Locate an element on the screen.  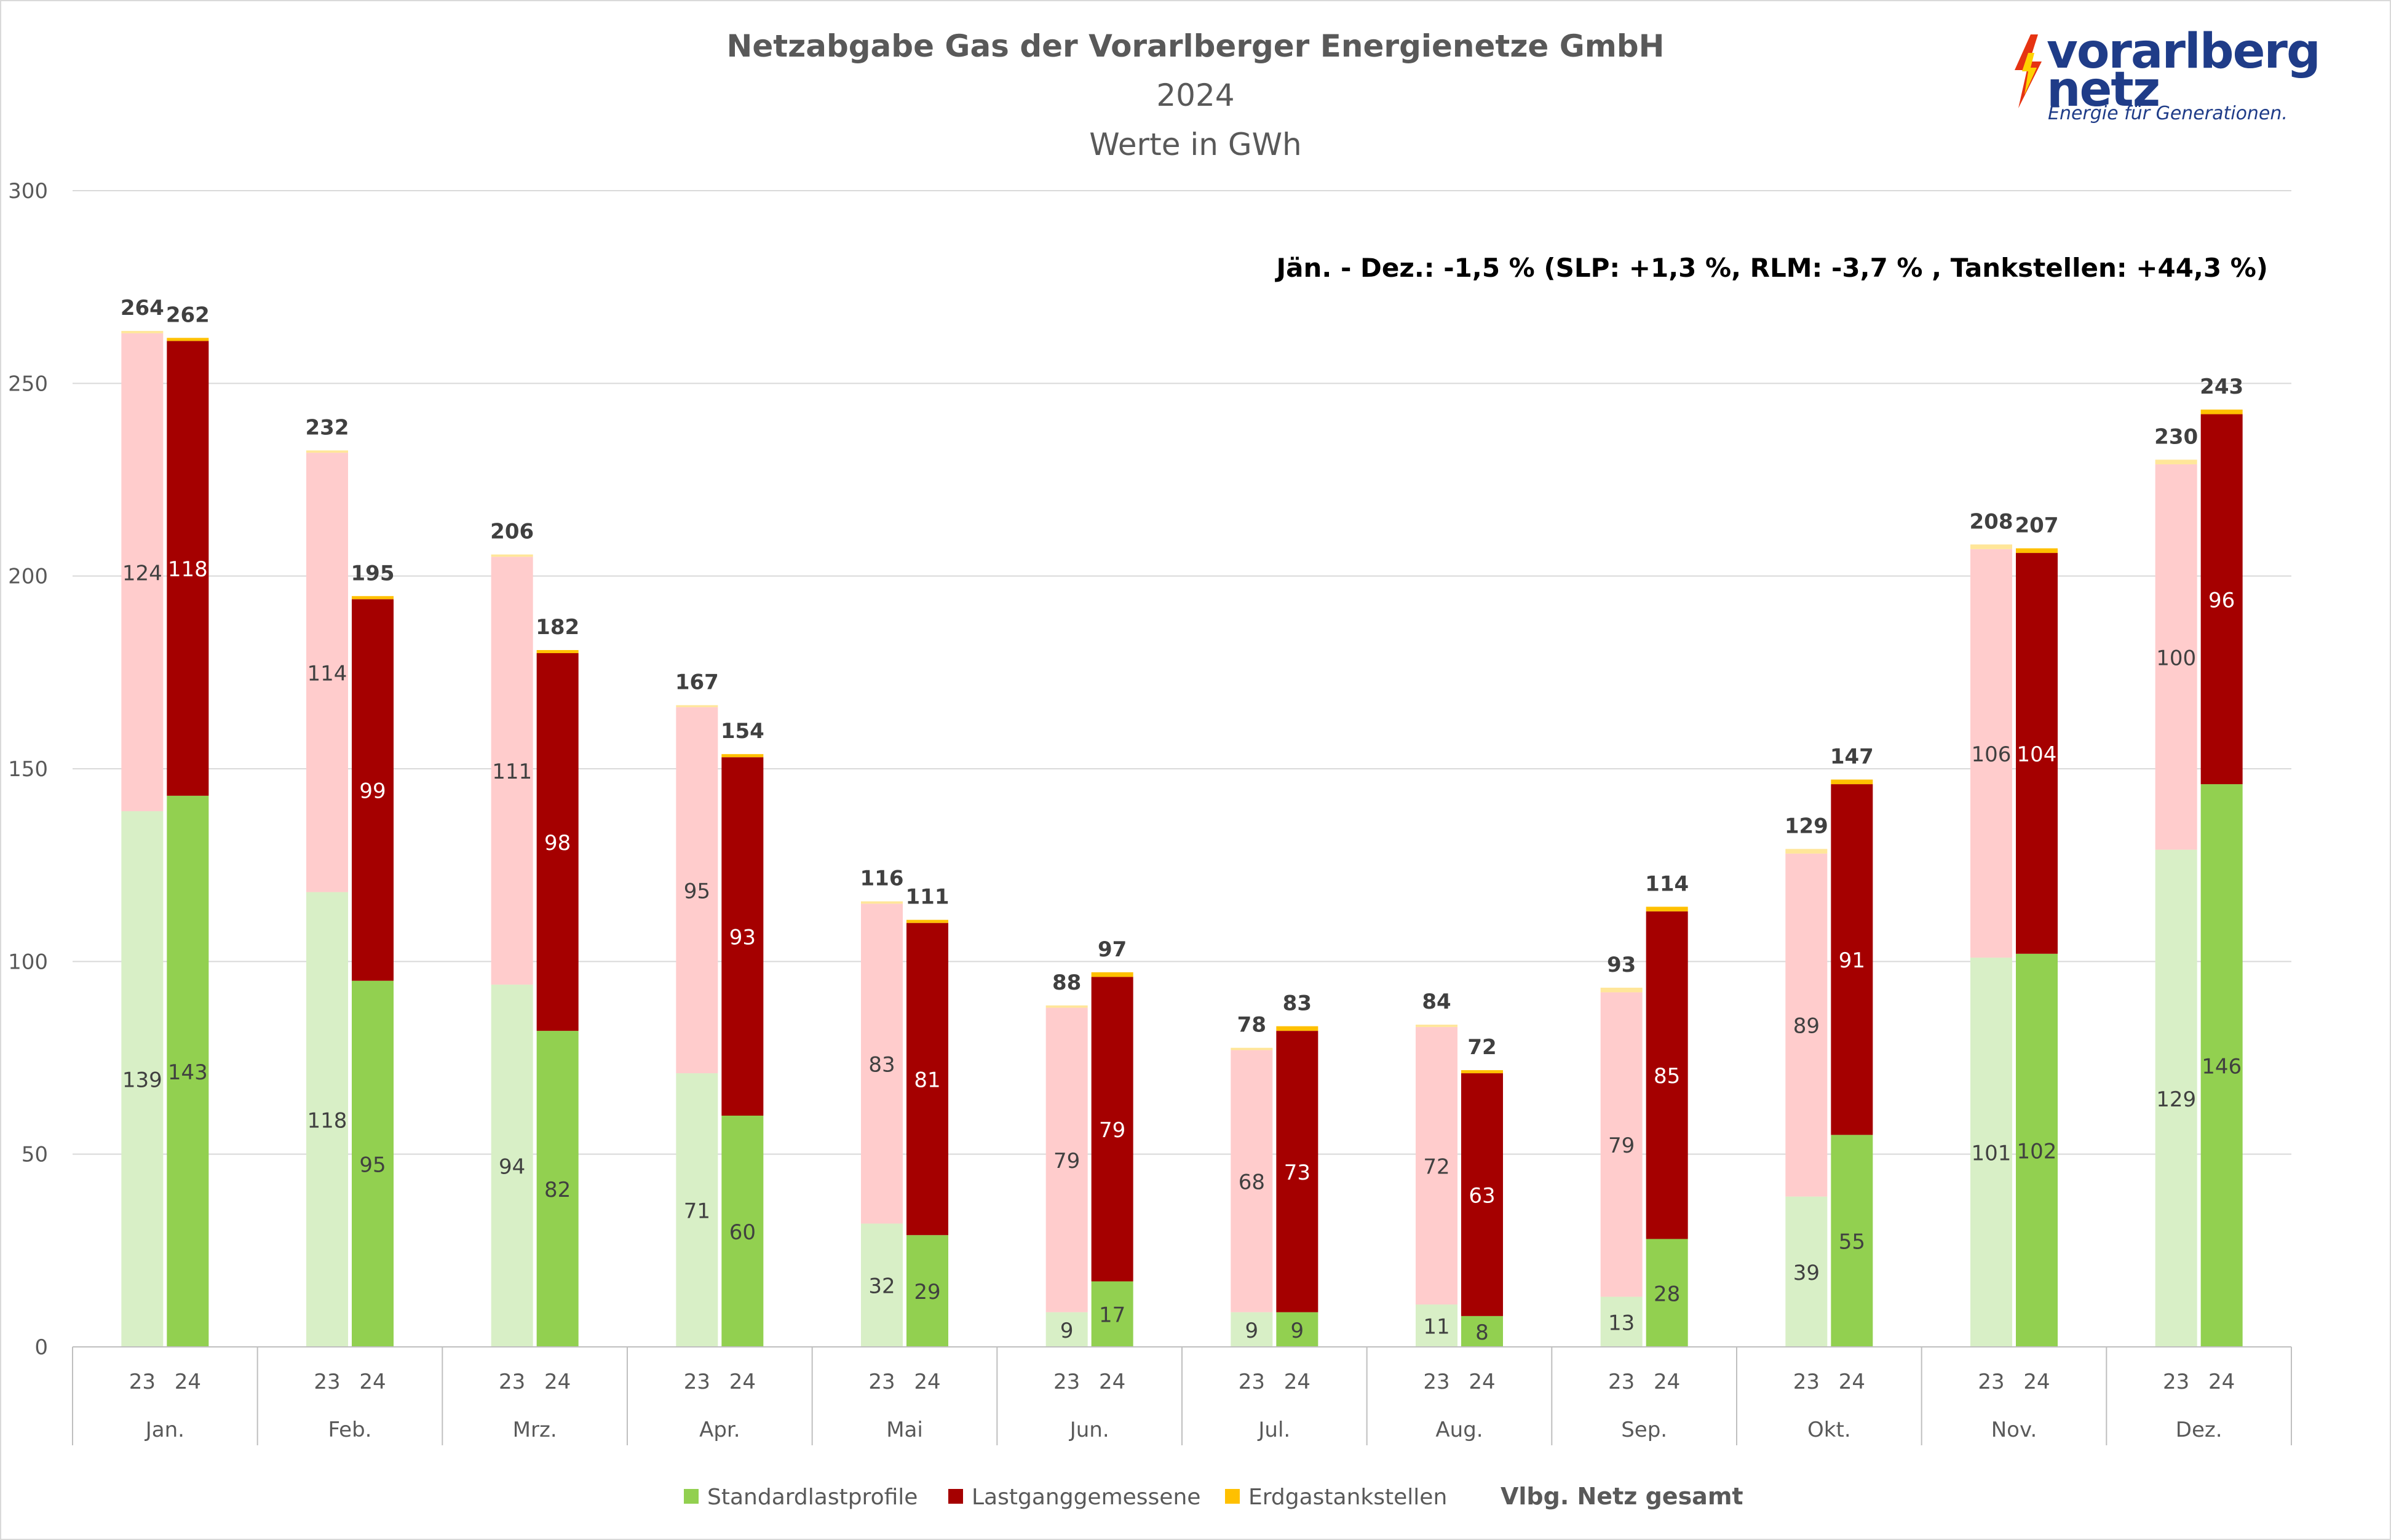
y-tick-label: 250 is located at coordinates (28, 384).